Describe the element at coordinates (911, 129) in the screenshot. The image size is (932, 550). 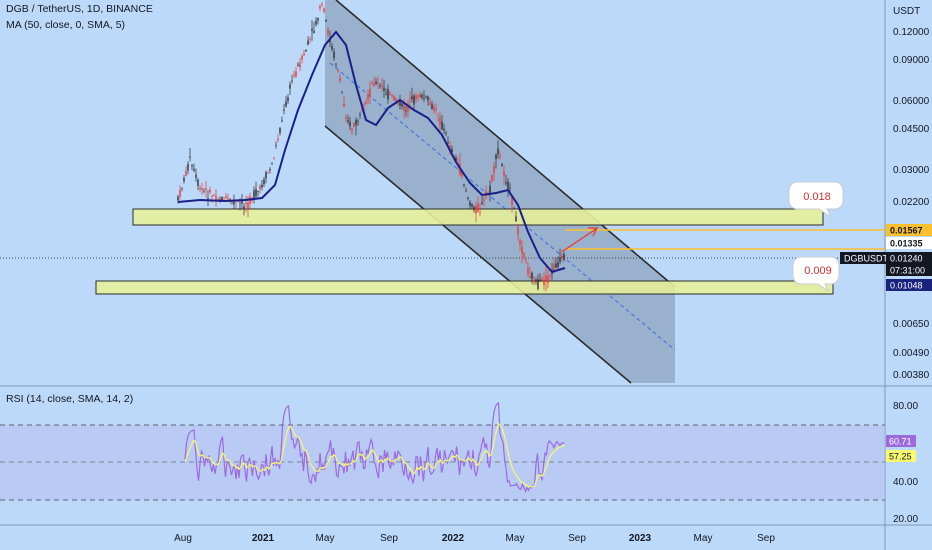
I see `price-tick-label: 0.04500` at that location.